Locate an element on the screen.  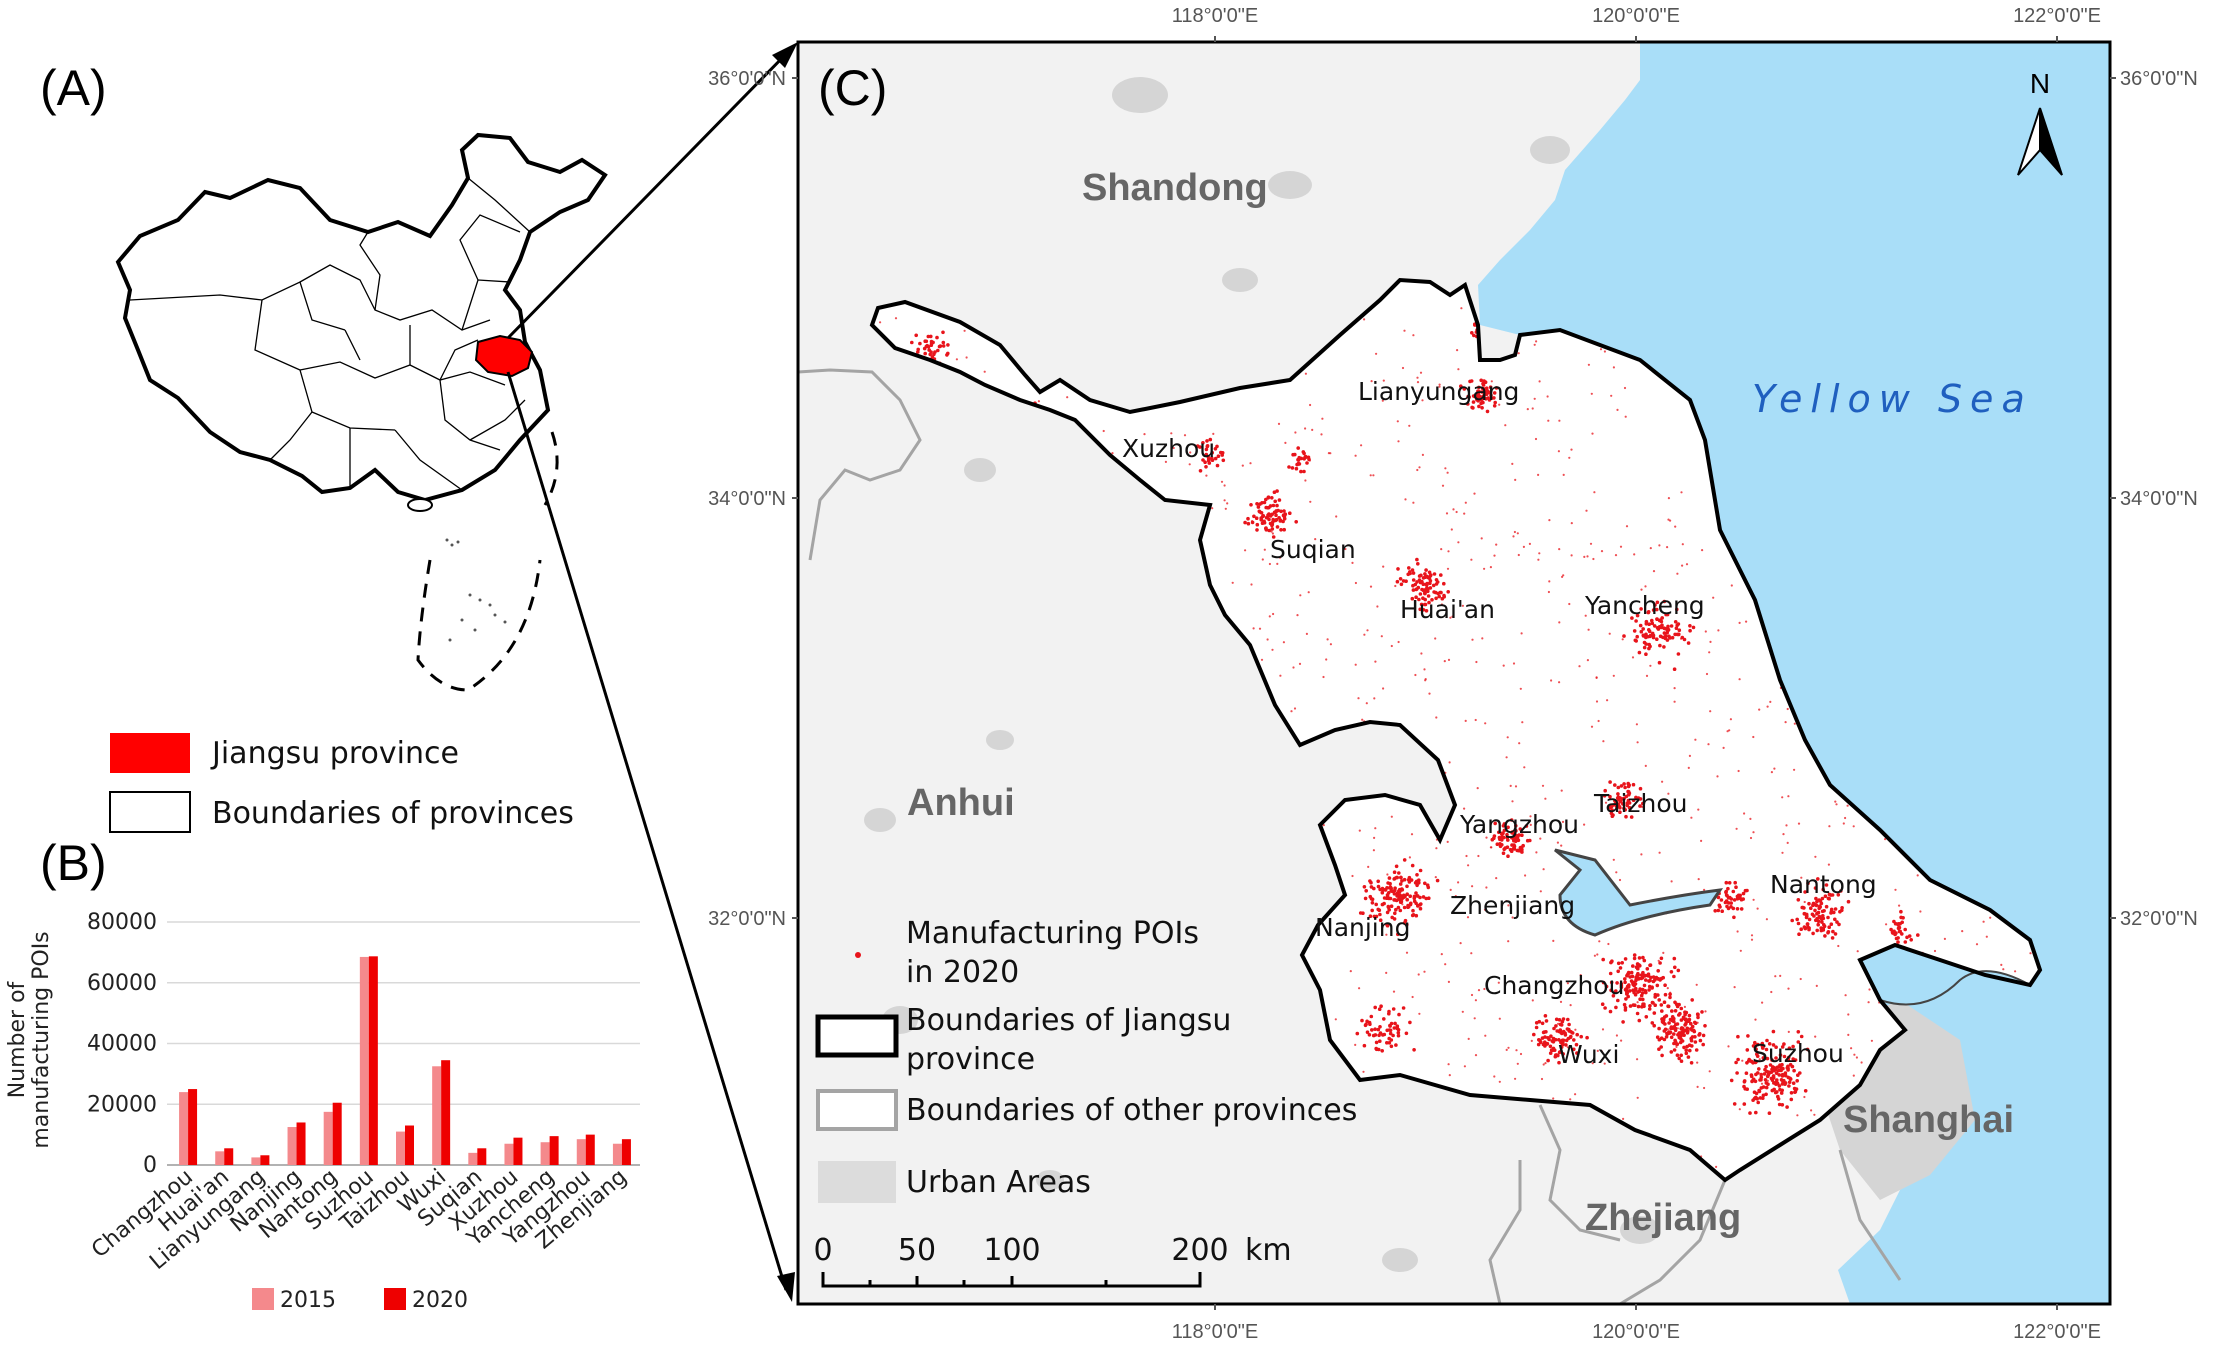
y-tick-label: 0 is located at coordinates (150, 1165).